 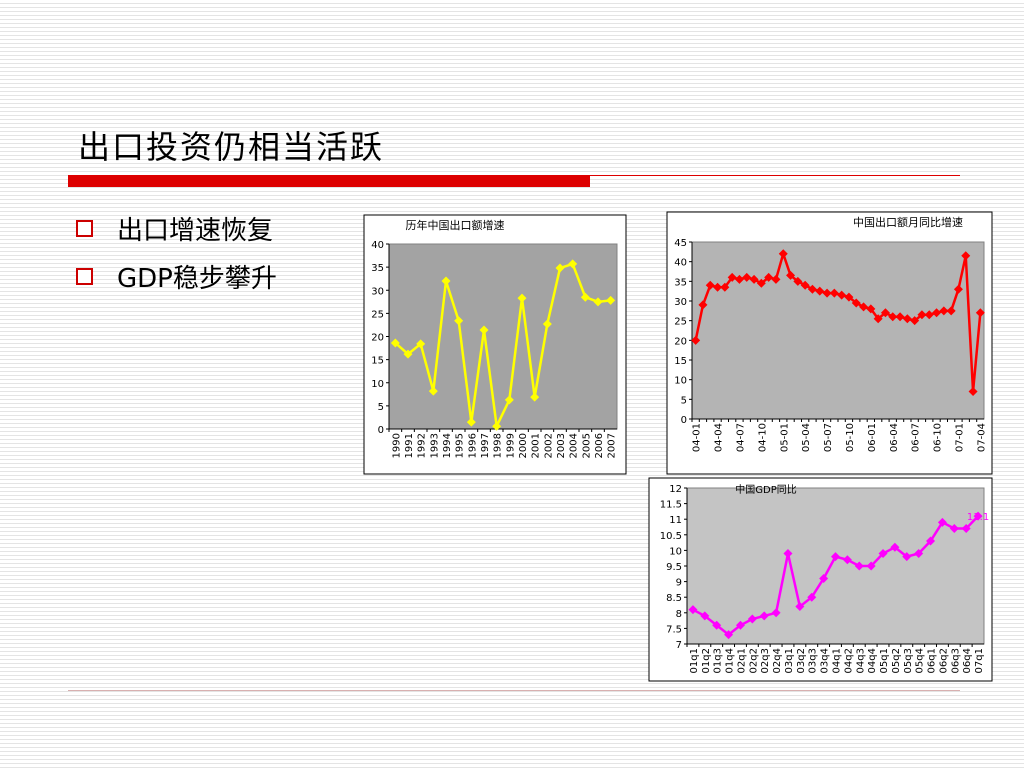 What do you see at coordinates (674, 598) in the screenshot?
I see `y-tick-label: 8.5` at bounding box center [674, 598].